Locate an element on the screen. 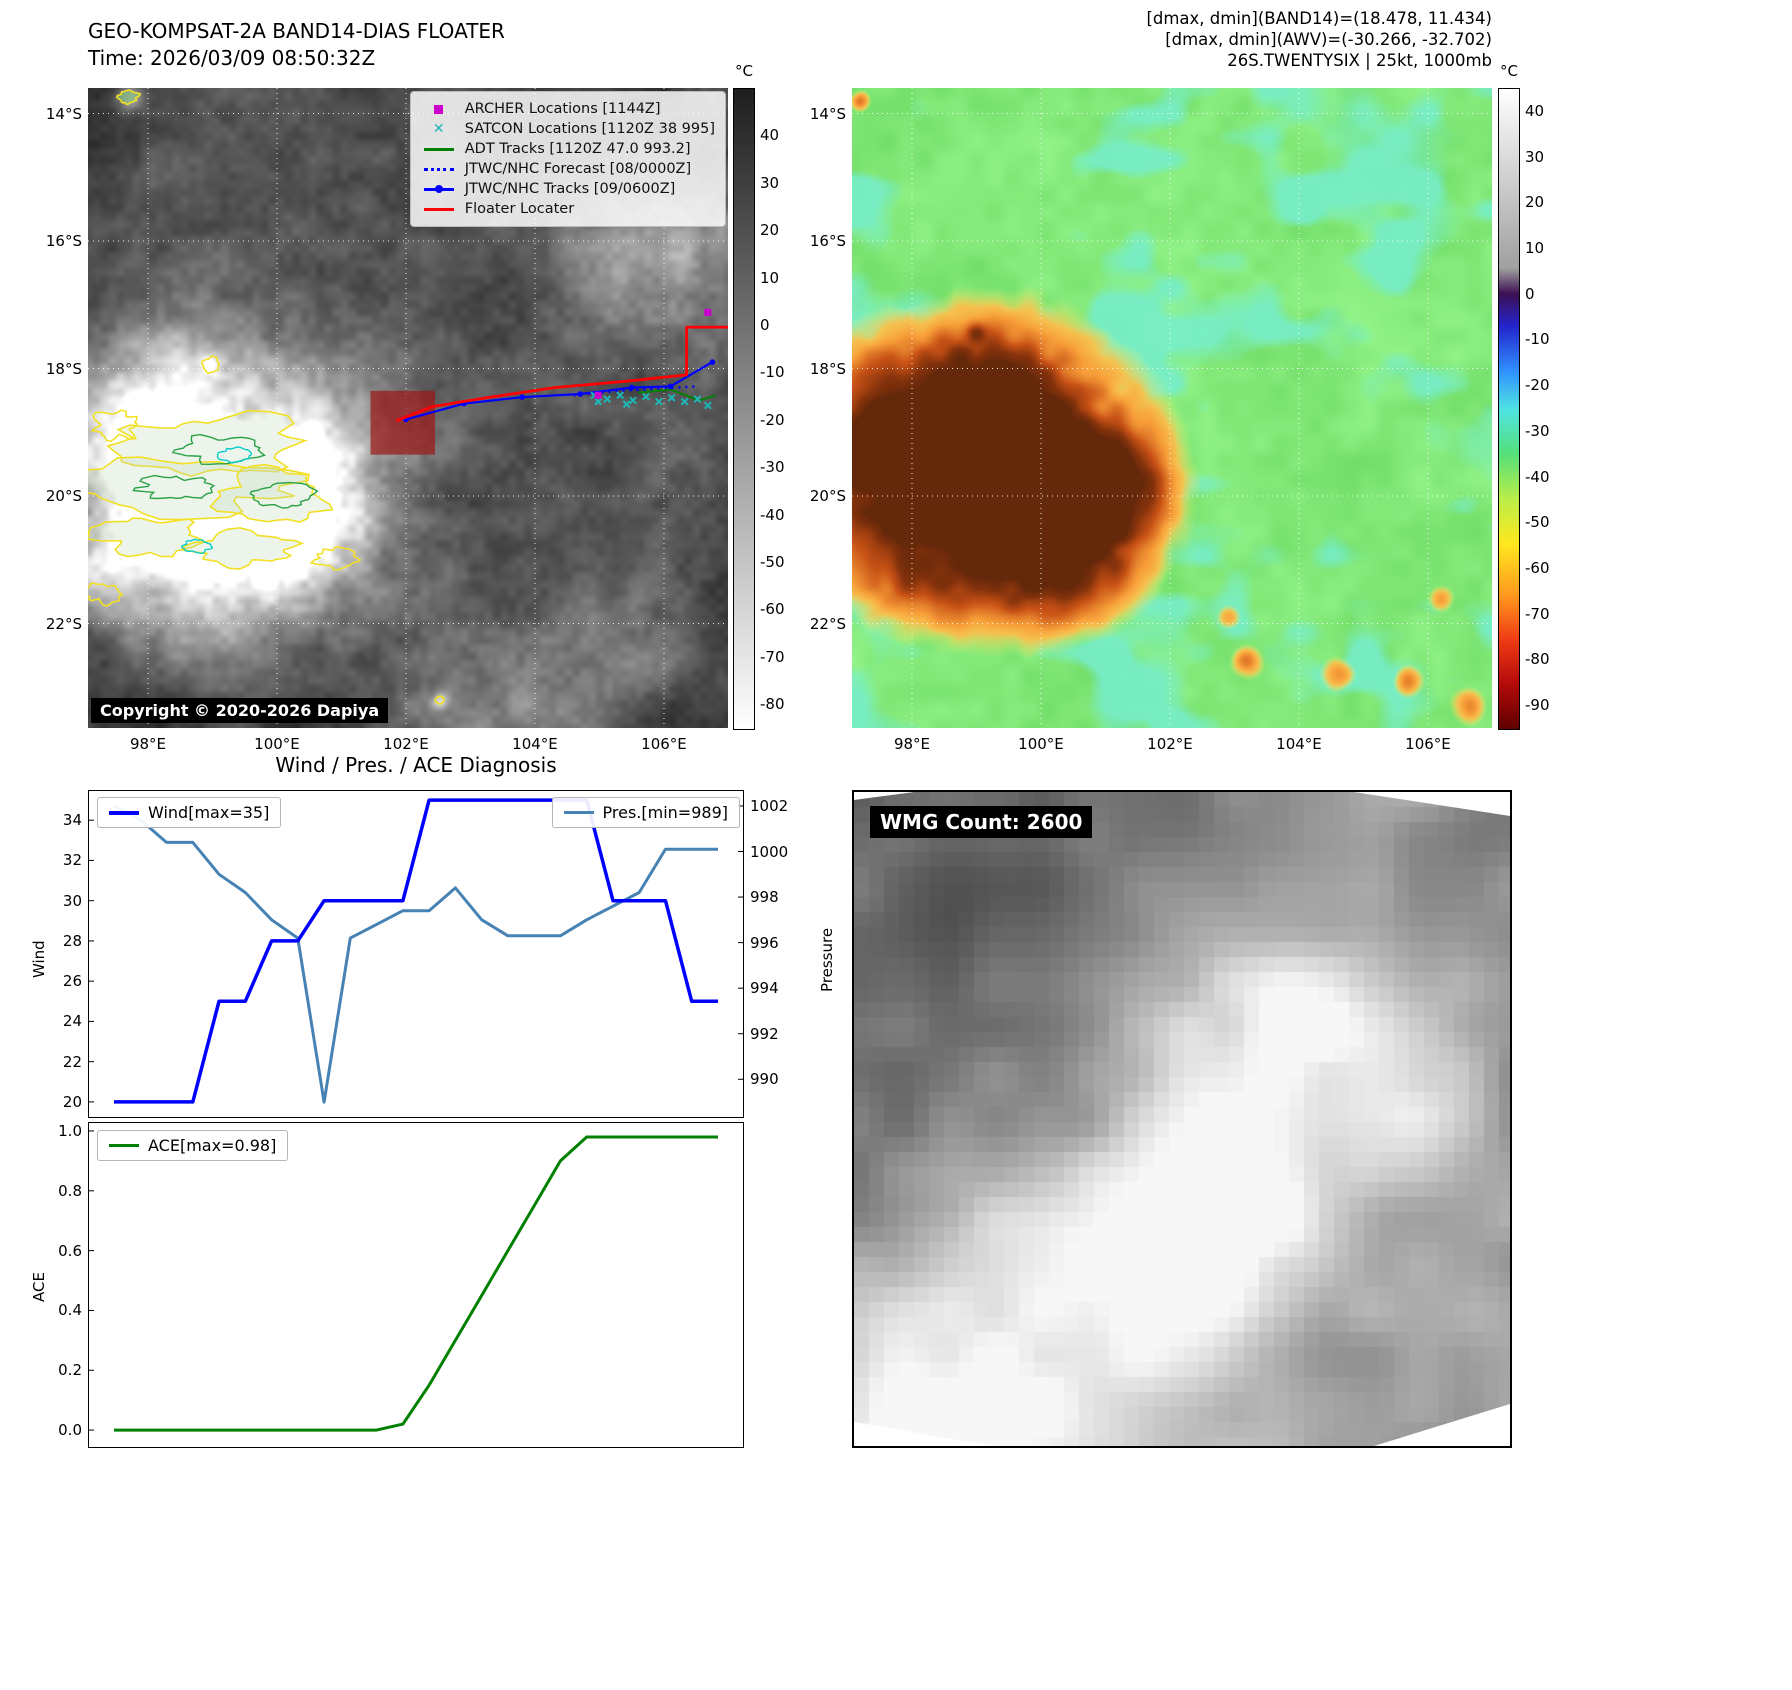  tick-label: 0.4 is located at coordinates (70, 1310).